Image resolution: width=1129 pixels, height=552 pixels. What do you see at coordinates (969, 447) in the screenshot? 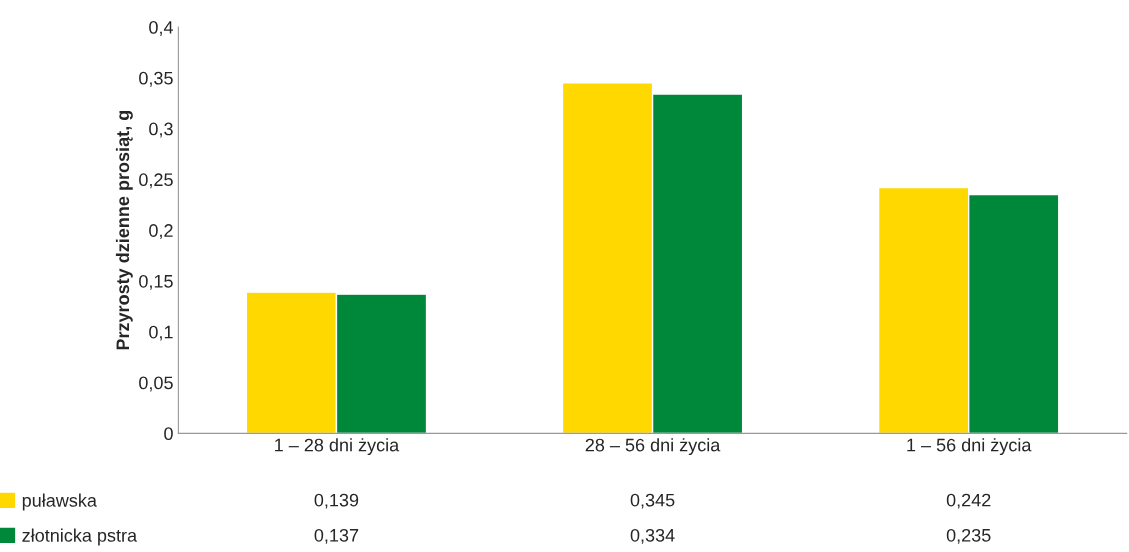
I see `x-tick-label: 1 – 56 dni życia` at bounding box center [969, 447].